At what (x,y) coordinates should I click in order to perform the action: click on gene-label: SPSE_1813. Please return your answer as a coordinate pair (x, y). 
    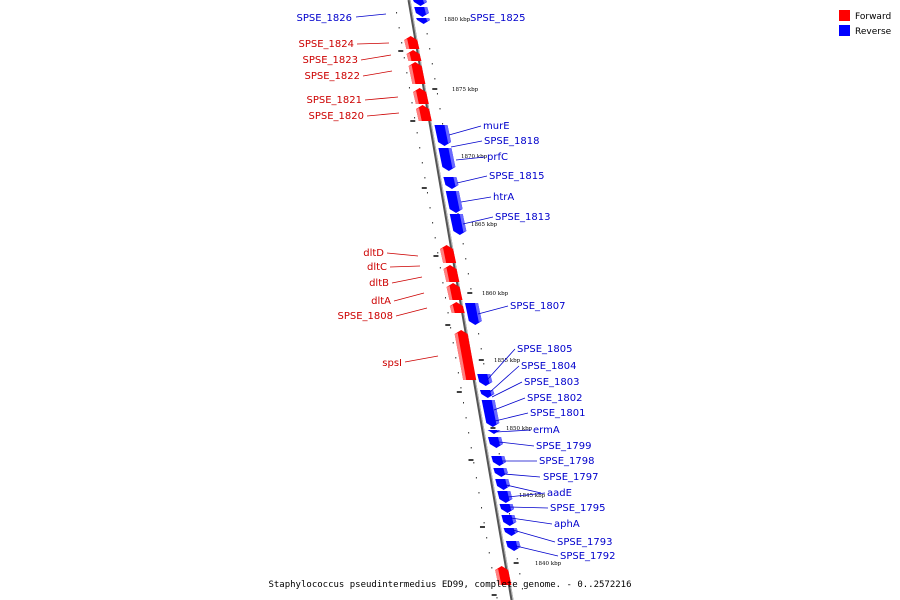
    Looking at the image, I should click on (523, 217).